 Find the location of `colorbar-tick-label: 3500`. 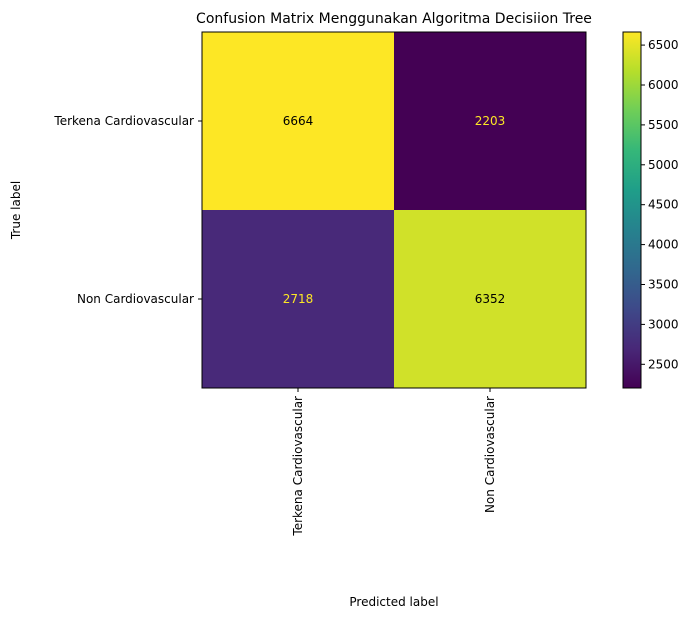

colorbar-tick-label: 3500 is located at coordinates (663, 284).